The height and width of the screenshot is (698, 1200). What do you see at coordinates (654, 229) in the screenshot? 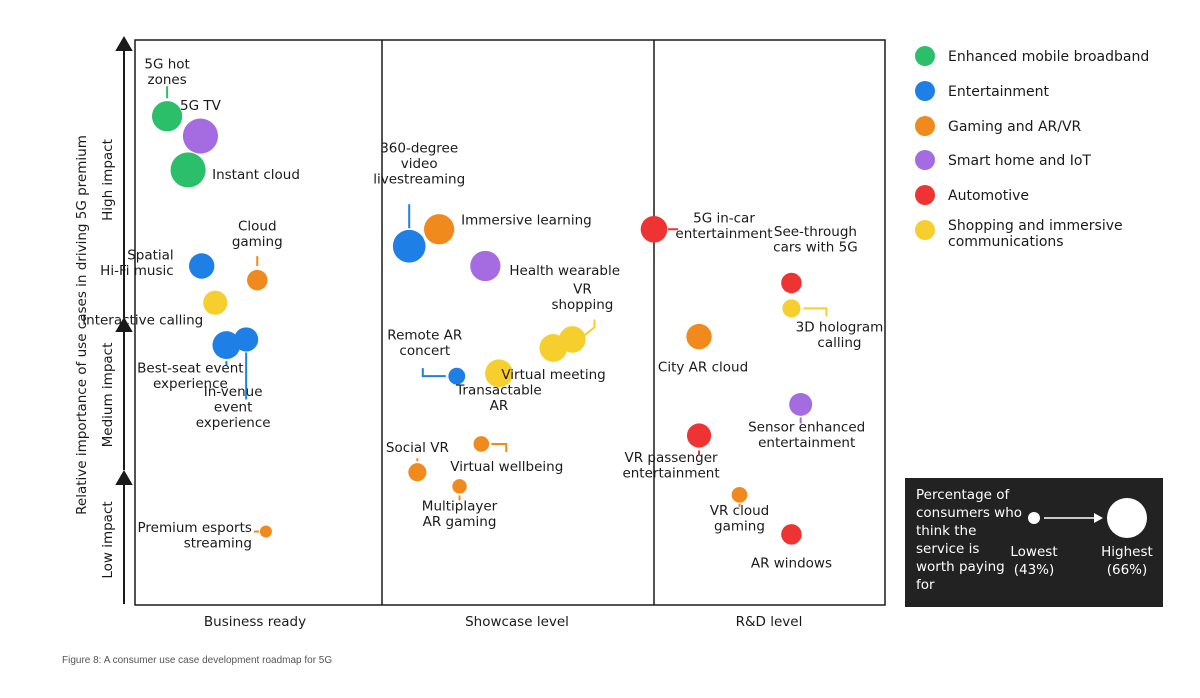
I see `bubble-5g-in-car-entertainment` at bounding box center [654, 229].